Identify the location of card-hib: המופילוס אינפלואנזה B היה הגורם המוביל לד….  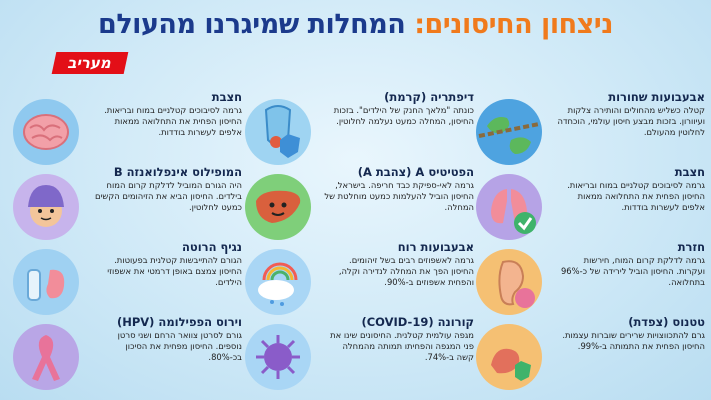
(126, 205).